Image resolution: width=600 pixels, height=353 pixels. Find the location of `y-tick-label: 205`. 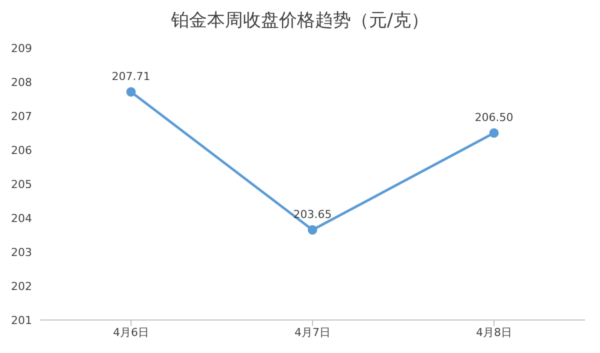

y-tick-label: 205 is located at coordinates (21, 184).